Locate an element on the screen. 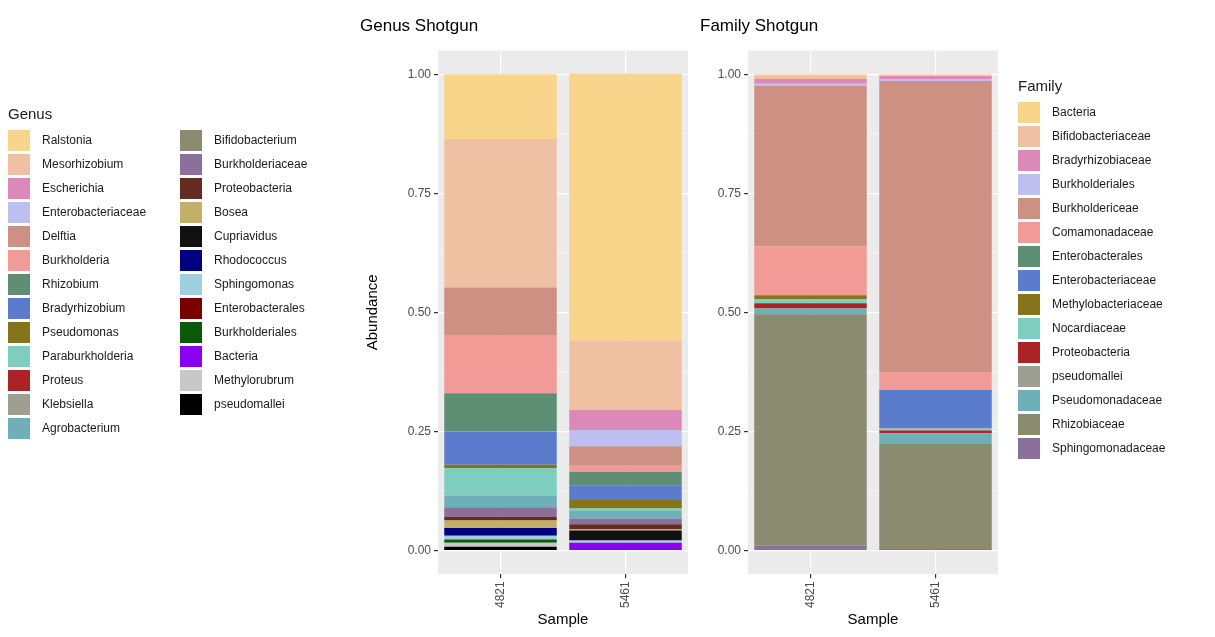  legend-label: Sphingomonas is located at coordinates (254, 284).